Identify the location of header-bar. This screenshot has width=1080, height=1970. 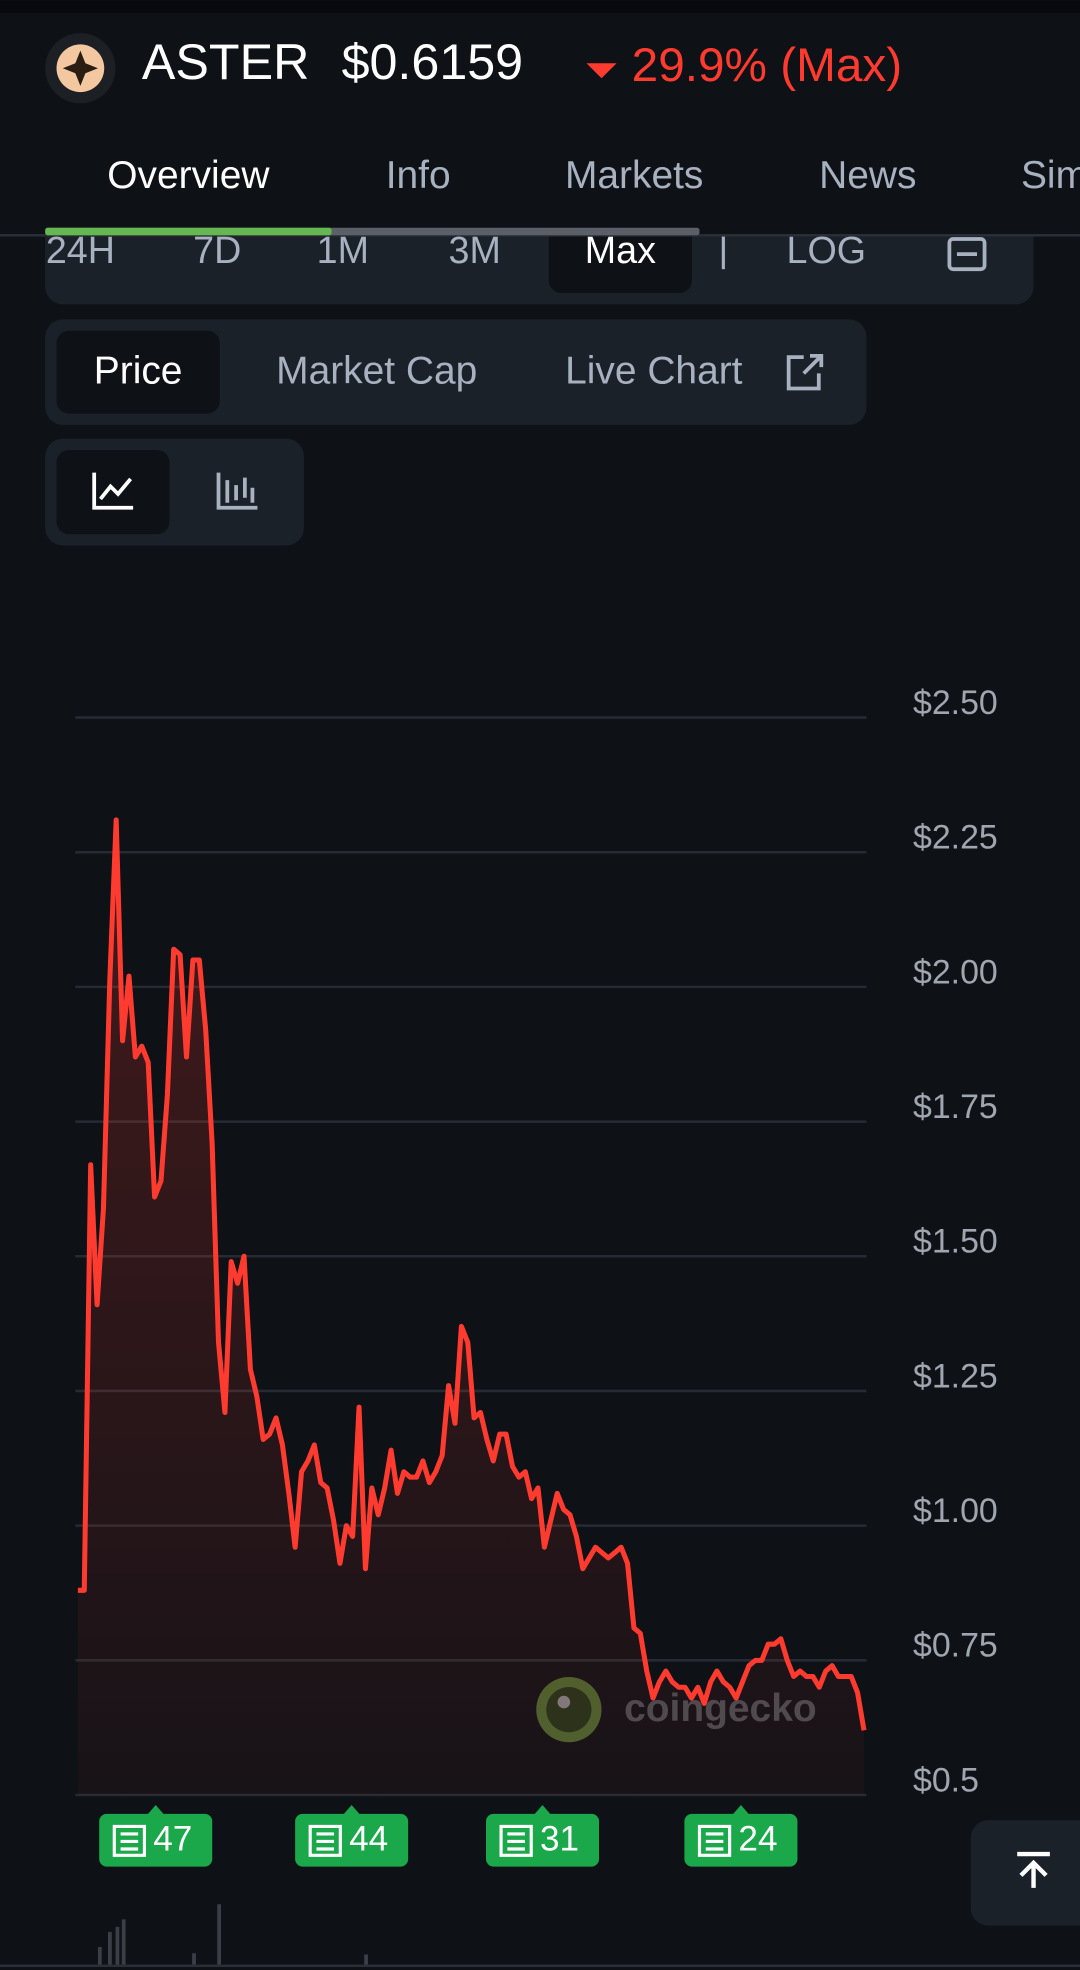
(540, 124).